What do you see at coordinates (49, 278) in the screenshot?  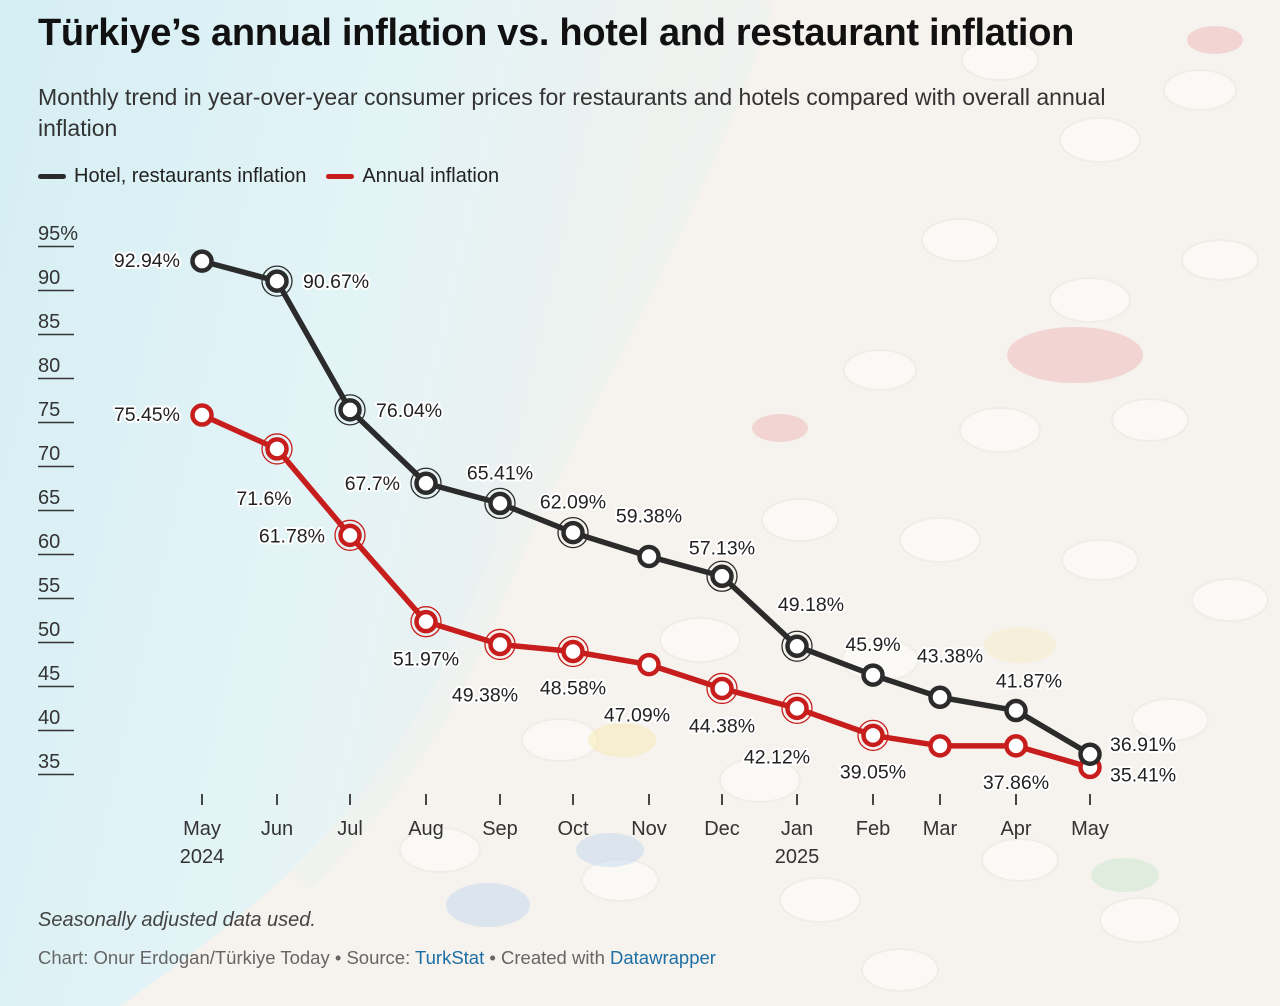 I see `y-tick-label: 90` at bounding box center [49, 278].